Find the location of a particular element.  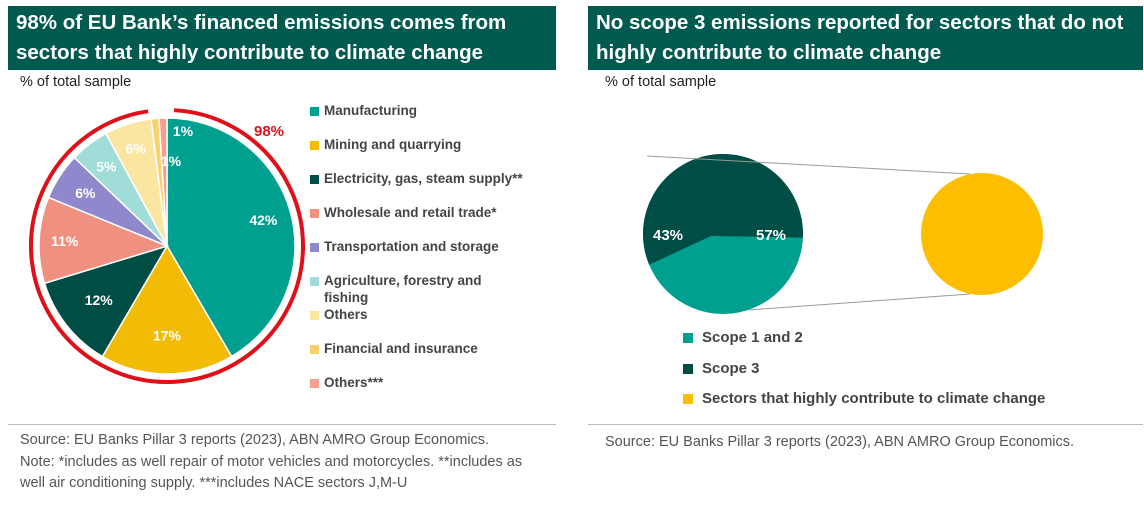

left-divider is located at coordinates (282, 424).